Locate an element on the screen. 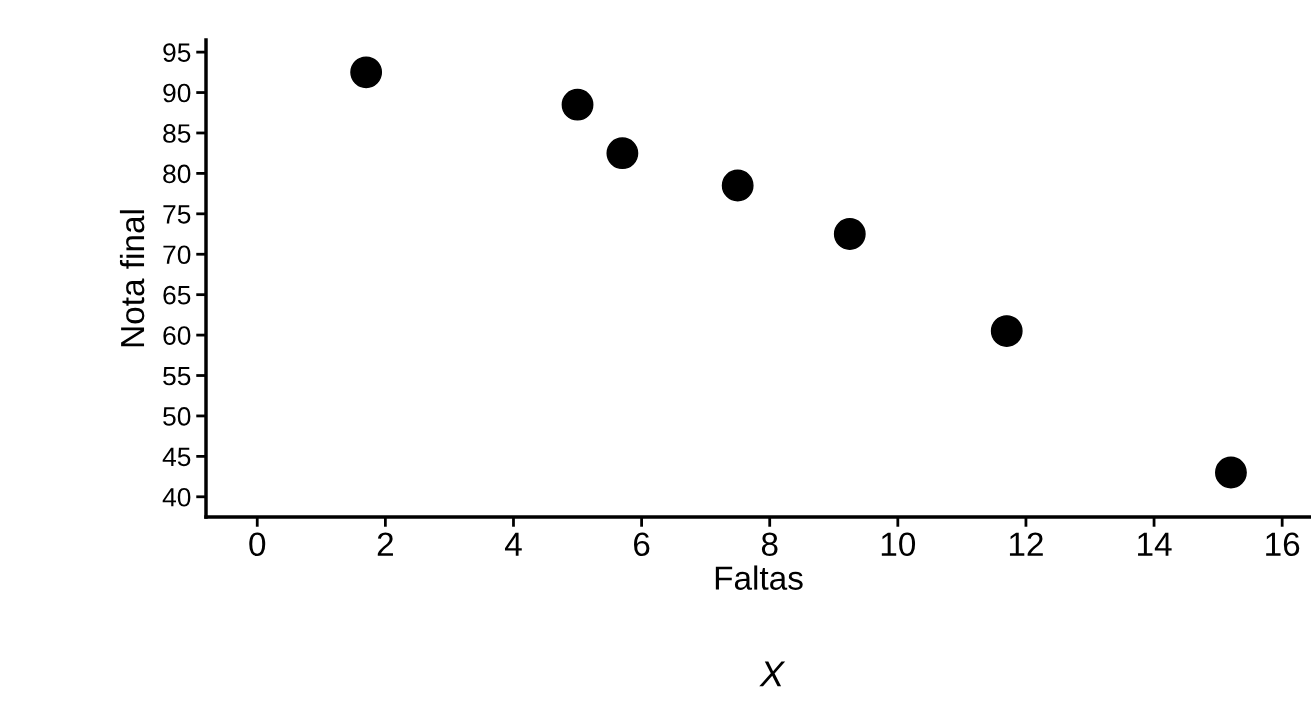 Image resolution: width=1311 pixels, height=704 pixels. x-tick-label: 10 is located at coordinates (898, 544).